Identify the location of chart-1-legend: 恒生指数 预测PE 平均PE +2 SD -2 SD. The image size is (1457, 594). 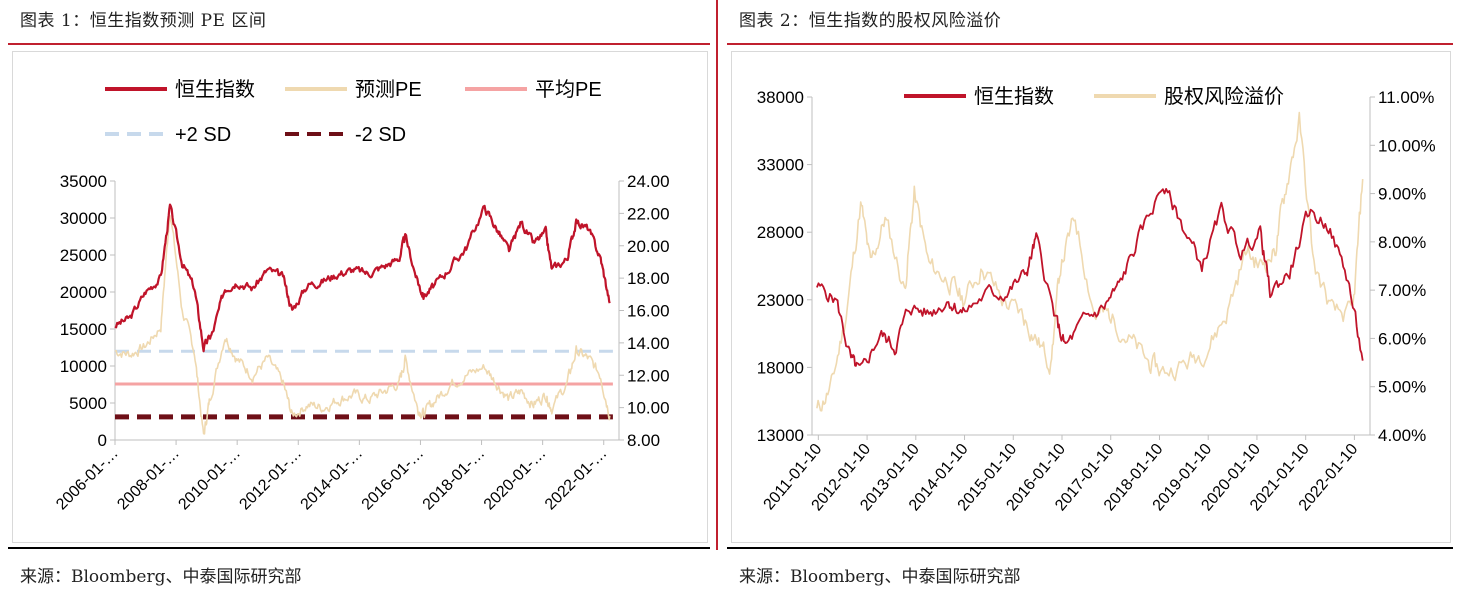
(353, 112).